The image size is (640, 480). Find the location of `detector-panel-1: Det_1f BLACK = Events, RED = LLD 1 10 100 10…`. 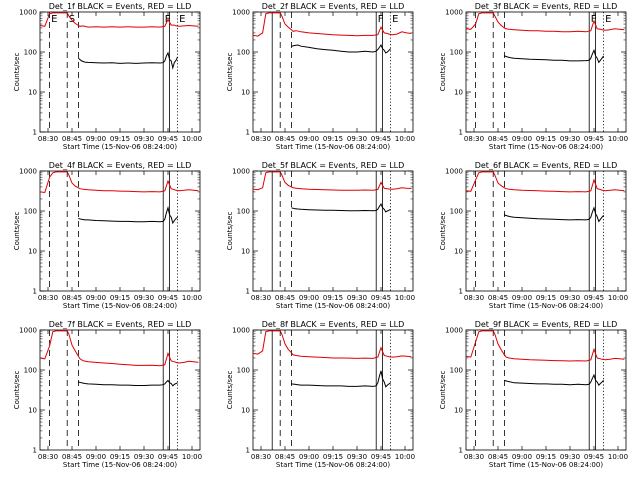

detector-panel-1: Det_1f BLACK = Events, RED = LLD 1 10 100 10… is located at coordinates (107, 76).